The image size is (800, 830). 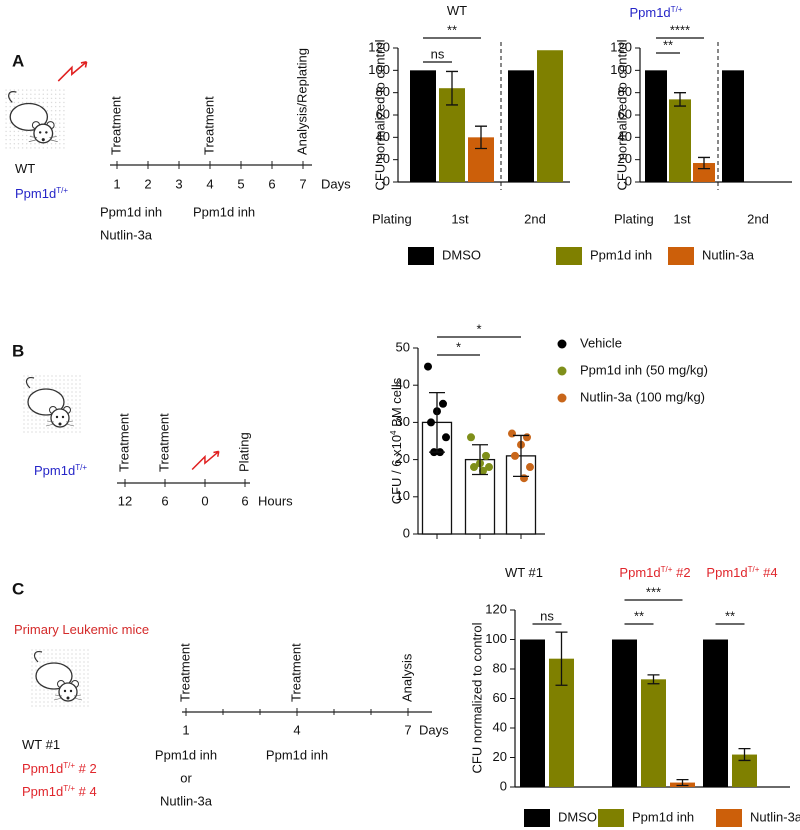 I want to click on treatment-label: Ppm1d inh, so click(x=224, y=211).